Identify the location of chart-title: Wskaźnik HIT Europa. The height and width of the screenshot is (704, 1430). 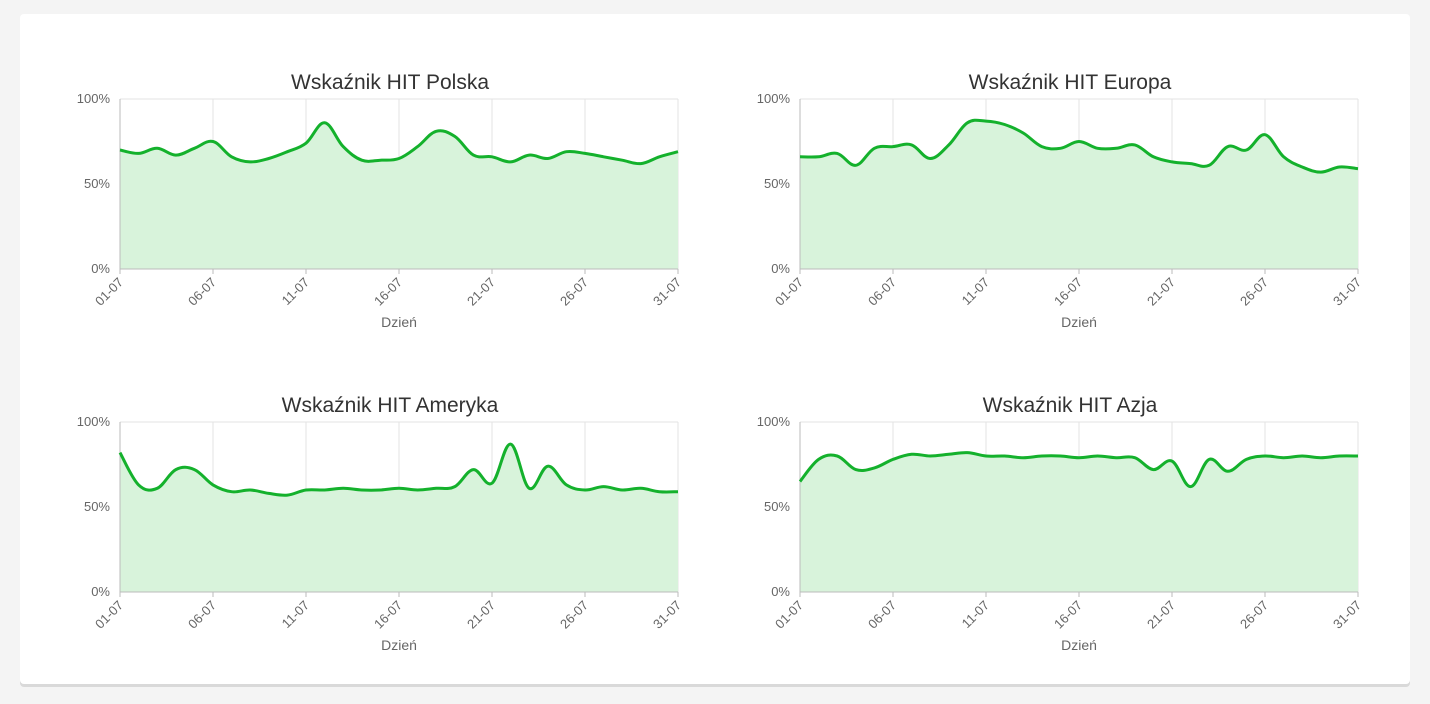
(1070, 82).